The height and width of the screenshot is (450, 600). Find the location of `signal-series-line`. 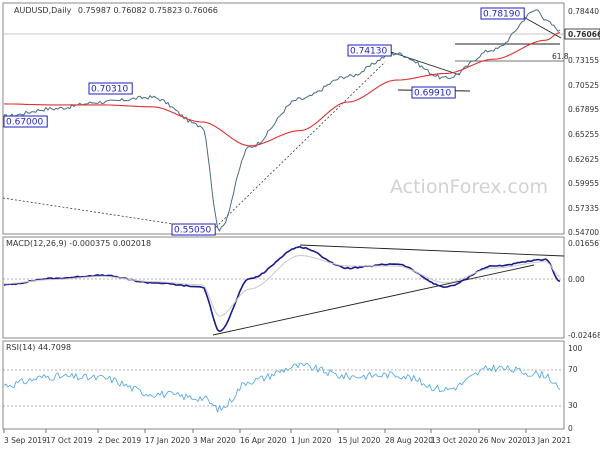

signal-series-line is located at coordinates (282, 286).